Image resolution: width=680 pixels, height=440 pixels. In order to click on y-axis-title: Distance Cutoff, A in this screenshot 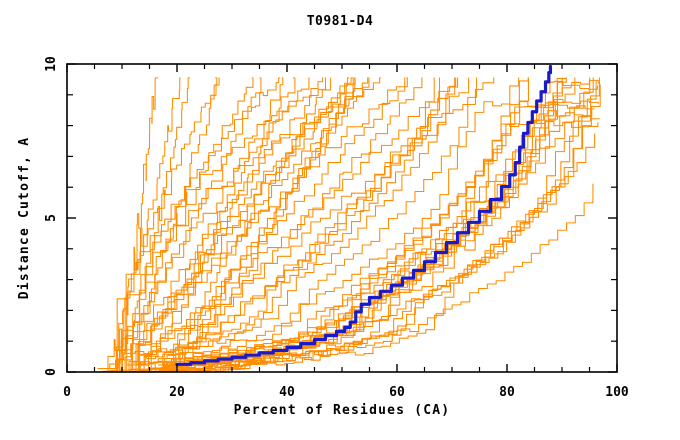, I will do `click(24, 218)`.